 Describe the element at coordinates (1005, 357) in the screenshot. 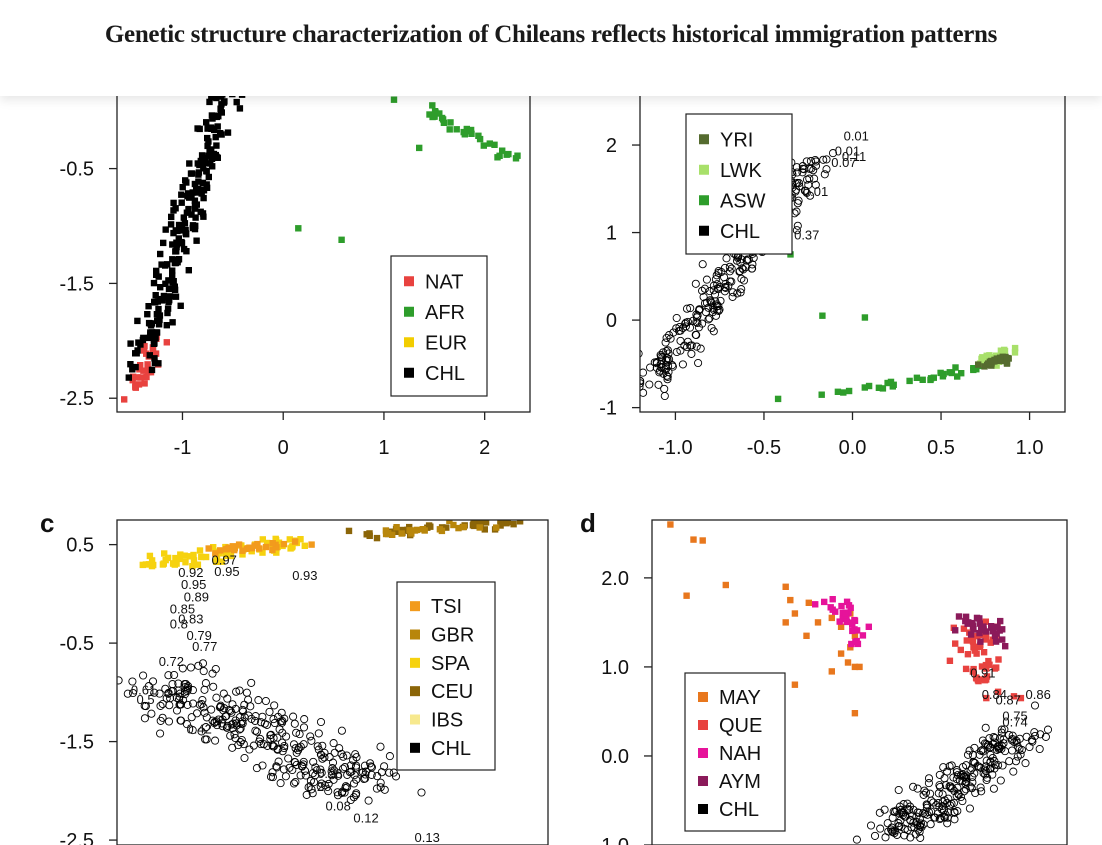

I see `data-point-yri` at that location.